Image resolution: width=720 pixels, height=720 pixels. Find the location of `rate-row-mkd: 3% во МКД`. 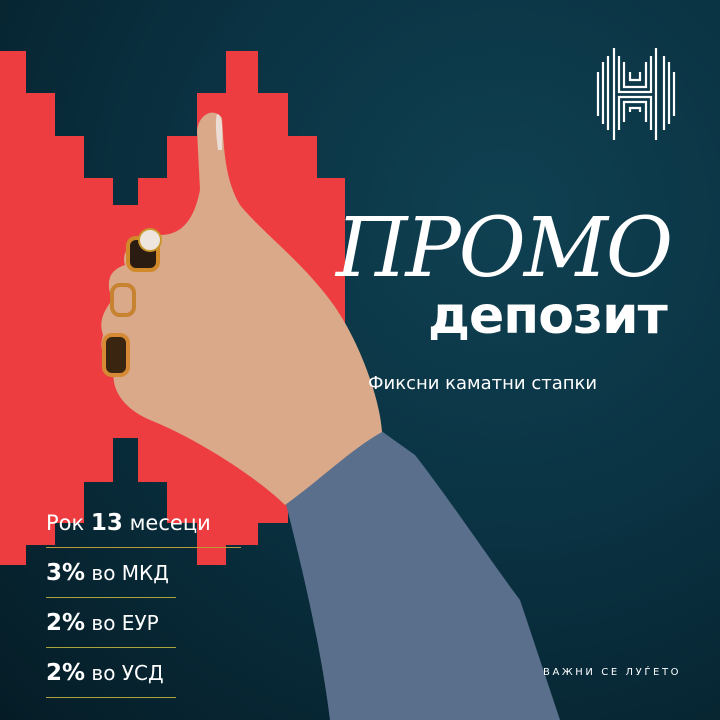

rate-row-mkd: 3% во МКД is located at coordinates (111, 578).